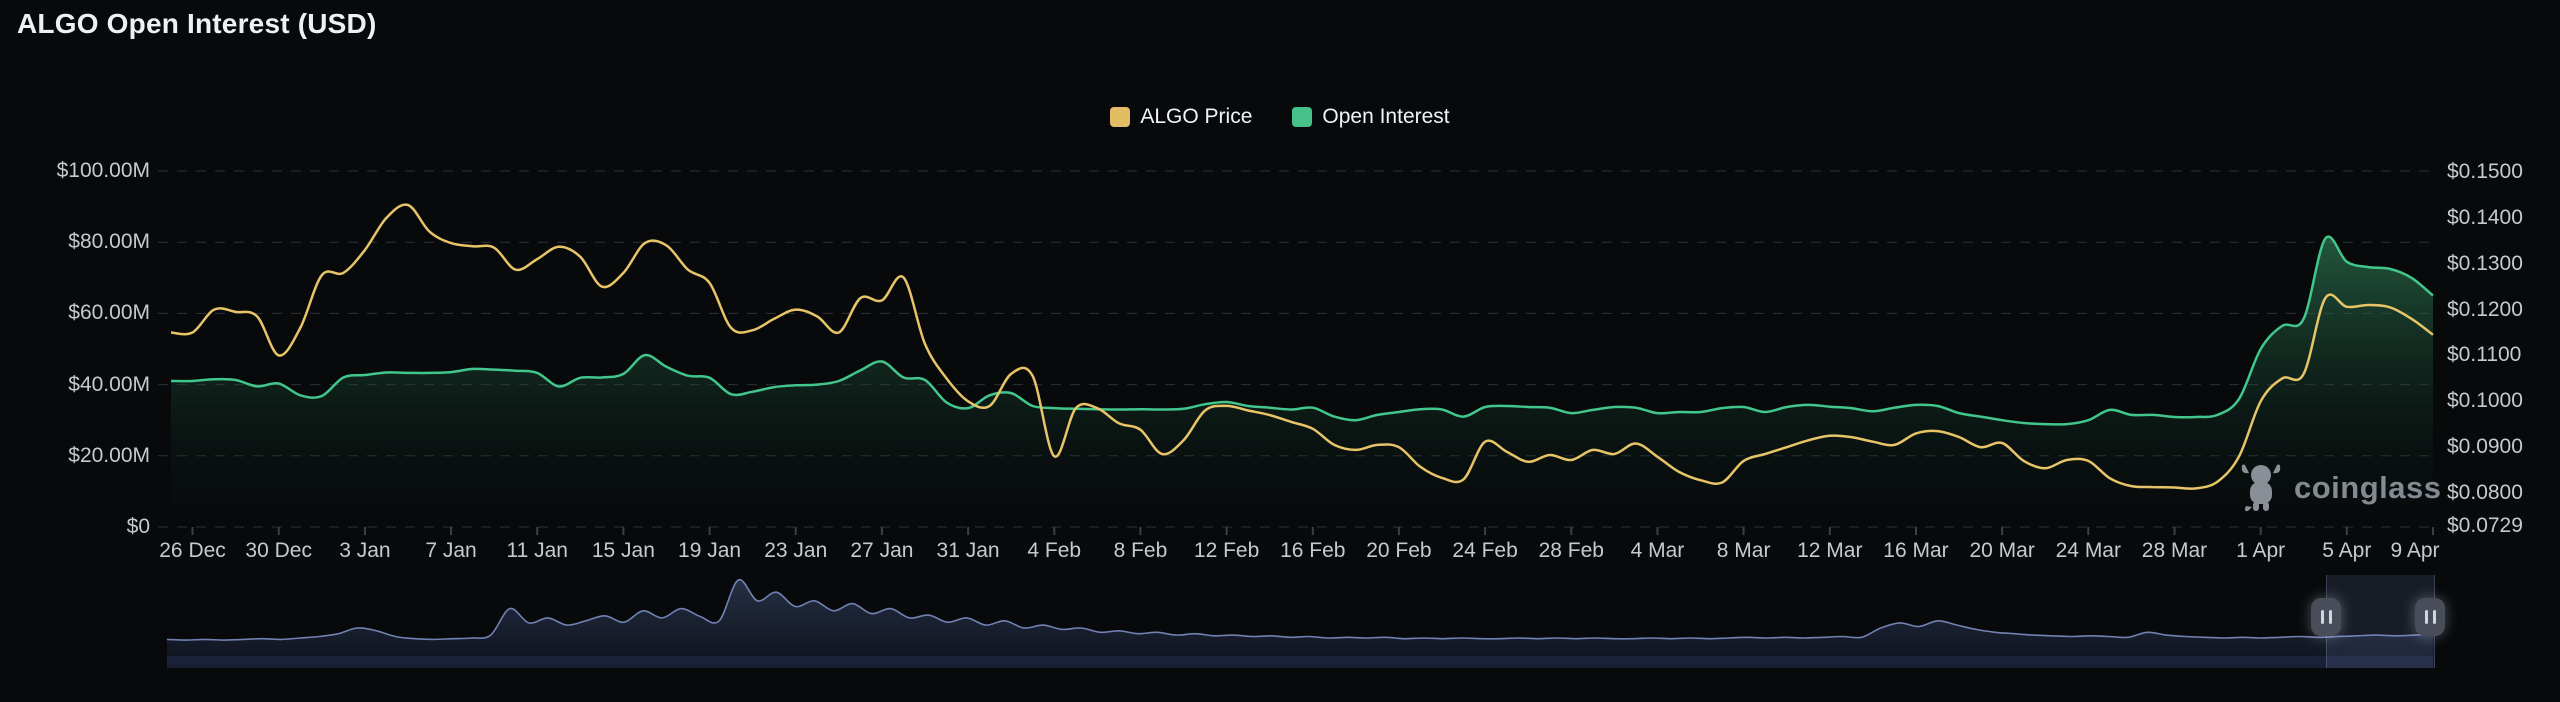 This screenshot has width=2560, height=702. What do you see at coordinates (2485, 217) in the screenshot?
I see `right-axis-tick-label: $0.1400` at bounding box center [2485, 217].